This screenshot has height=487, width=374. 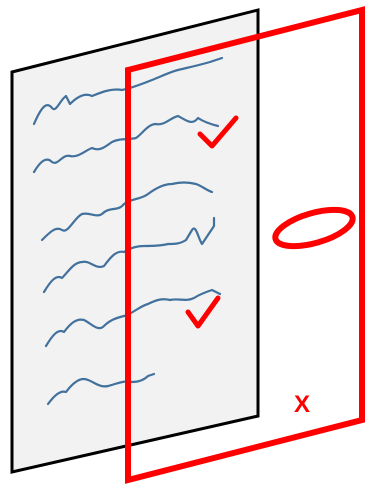 I want to click on circle-annotation, so click(x=314, y=228).